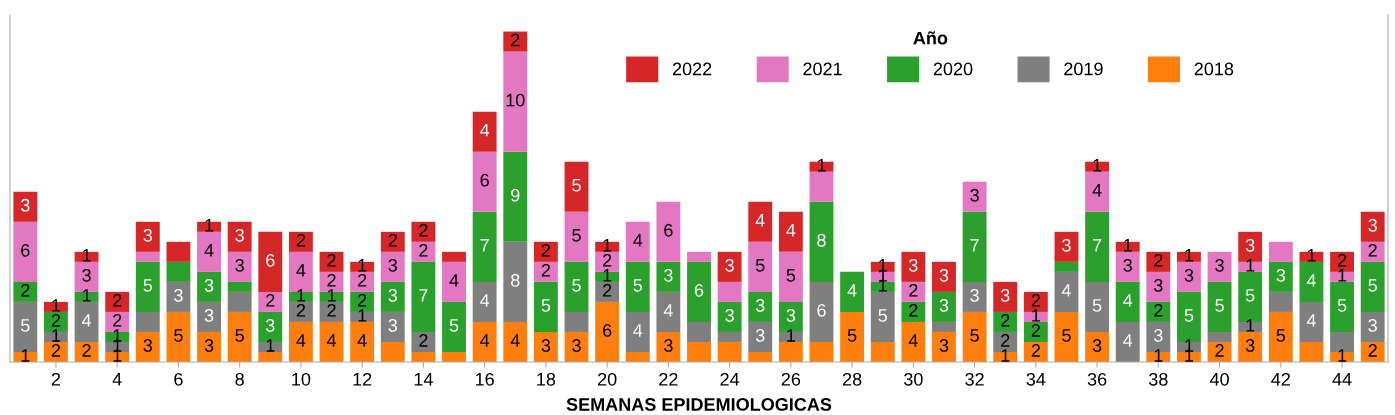 The width and height of the screenshot is (1395, 415). I want to click on data-label: 7, so click(974, 245).